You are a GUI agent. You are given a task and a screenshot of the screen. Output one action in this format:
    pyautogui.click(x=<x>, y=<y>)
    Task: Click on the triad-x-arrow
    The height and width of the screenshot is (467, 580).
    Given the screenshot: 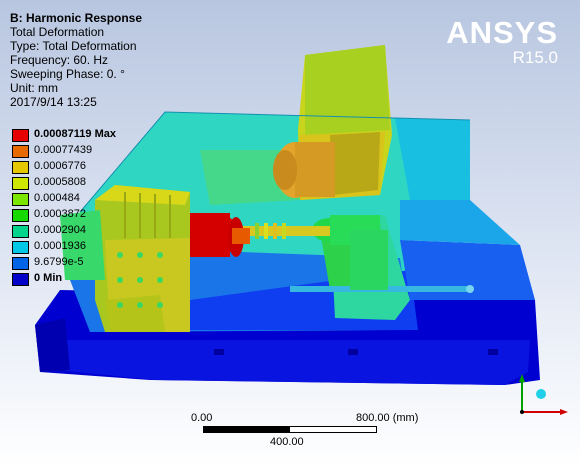 What is the action you would take?
    pyautogui.click(x=564, y=412)
    